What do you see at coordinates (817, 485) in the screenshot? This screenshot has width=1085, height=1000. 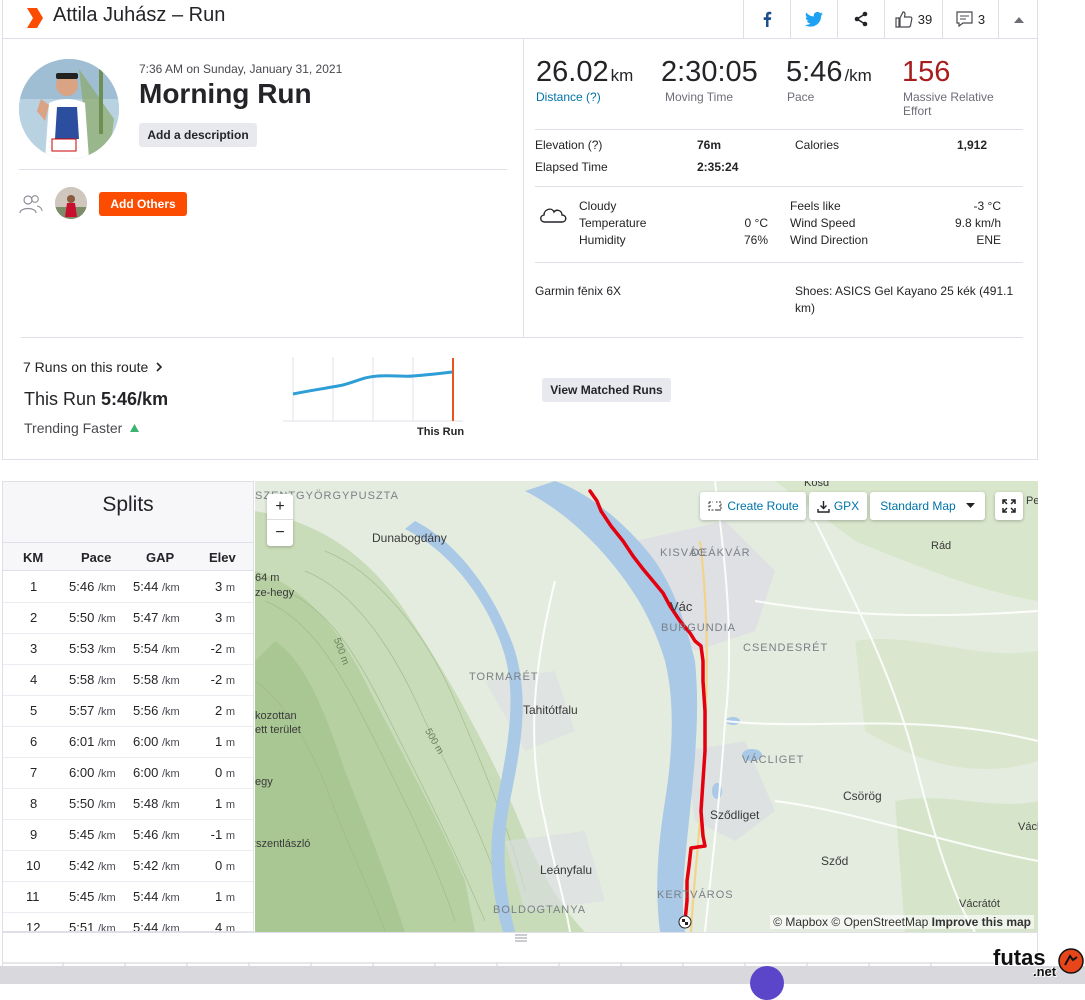 I see `map-label: Kosd` at bounding box center [817, 485].